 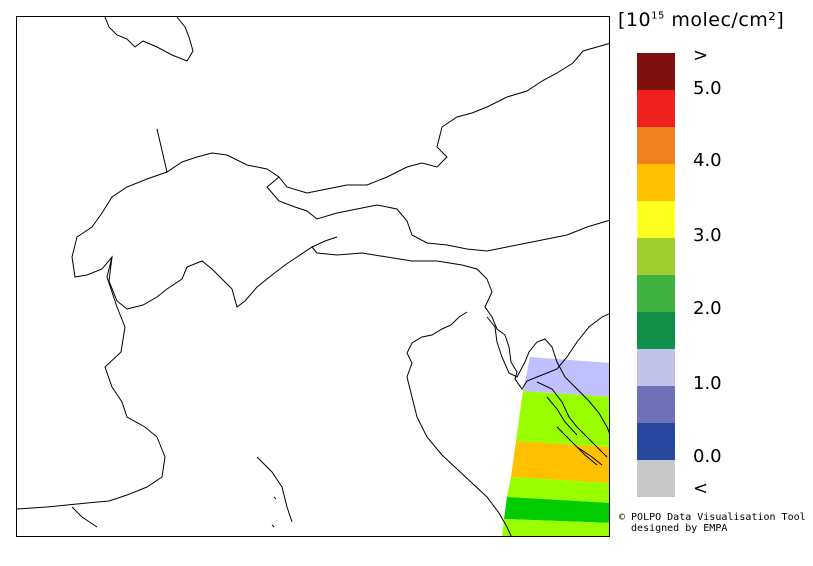 What do you see at coordinates (707, 160) in the screenshot?
I see `tick-label-4: 4.0` at bounding box center [707, 160].